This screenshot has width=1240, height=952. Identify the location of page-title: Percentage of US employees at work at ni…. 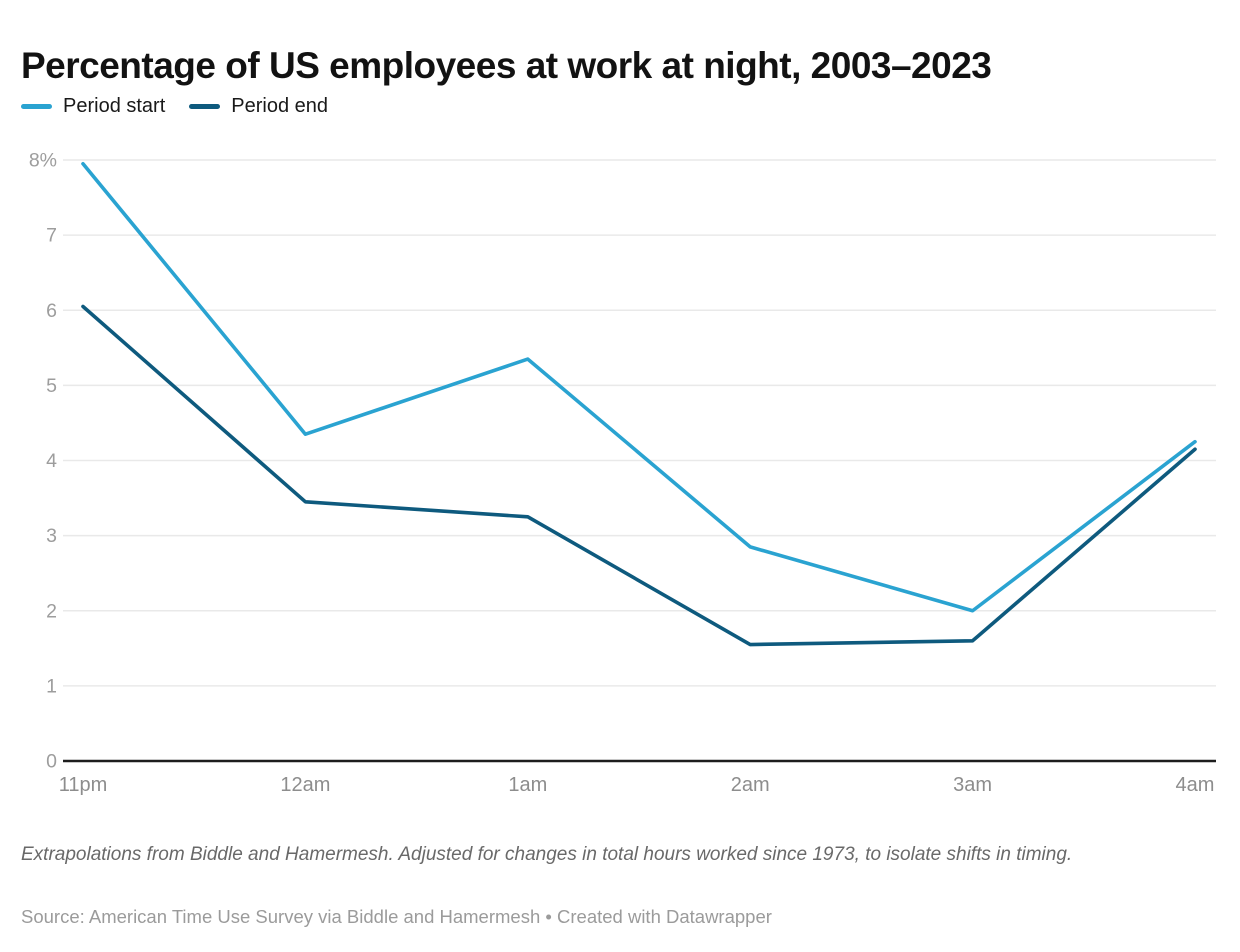
(506, 65).